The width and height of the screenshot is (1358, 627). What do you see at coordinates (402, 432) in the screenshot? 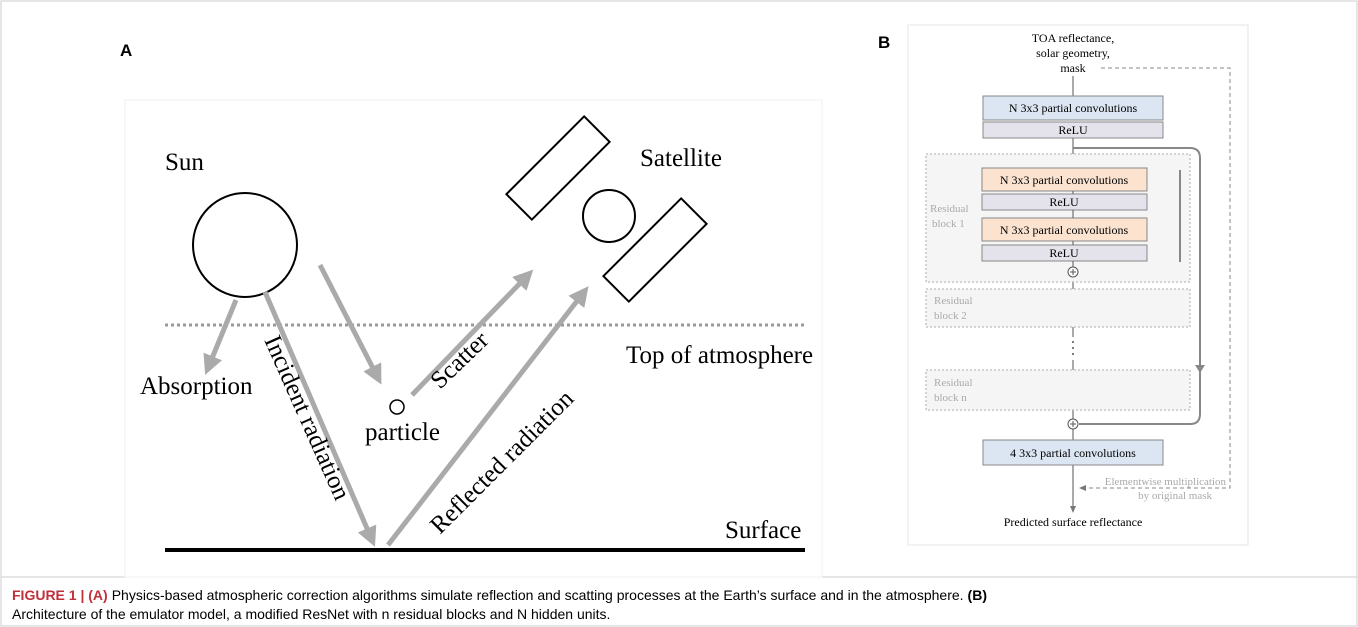
I see `particle-label: particle` at bounding box center [402, 432].